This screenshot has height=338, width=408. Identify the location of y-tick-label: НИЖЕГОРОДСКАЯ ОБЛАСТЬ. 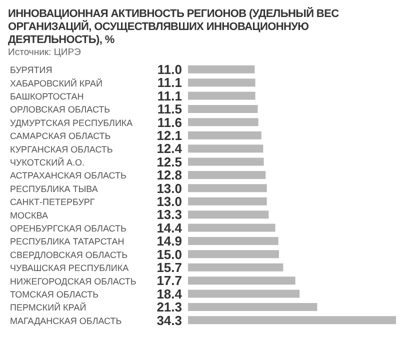
(73, 281).